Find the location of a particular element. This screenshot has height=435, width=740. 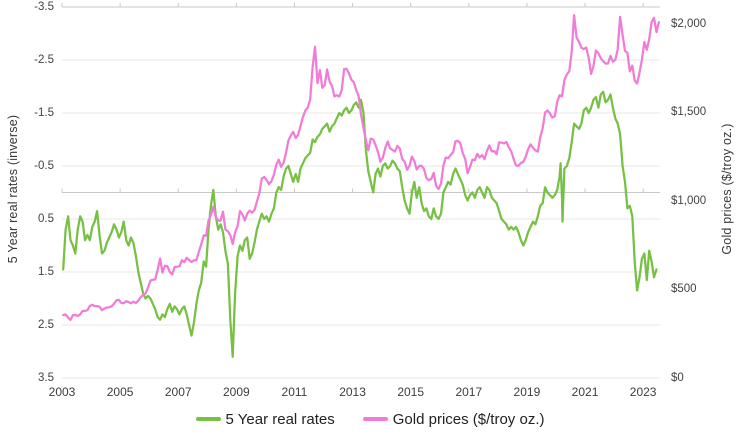

left-axis-tick-label: 0.5 is located at coordinates (46, 219).